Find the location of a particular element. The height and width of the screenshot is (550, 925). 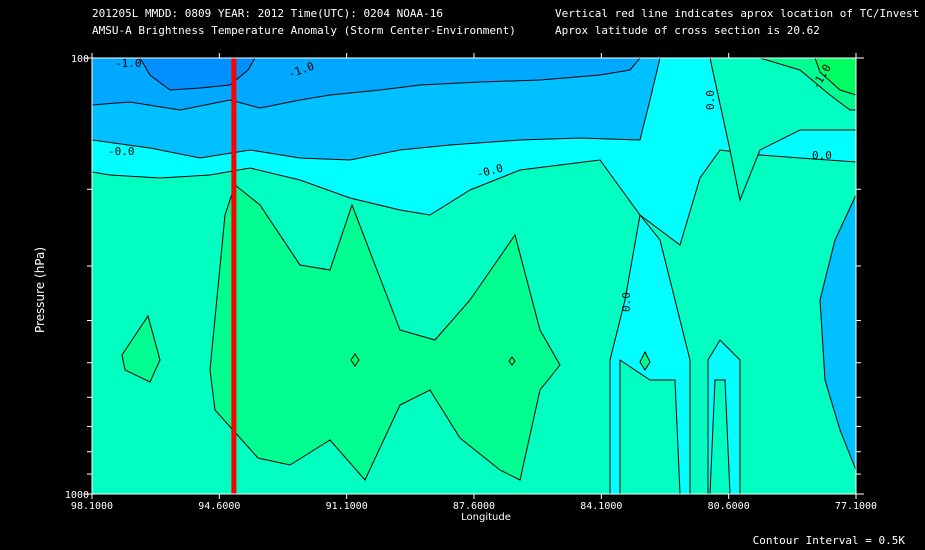

contour-label-6: 0.0 is located at coordinates (822, 155).